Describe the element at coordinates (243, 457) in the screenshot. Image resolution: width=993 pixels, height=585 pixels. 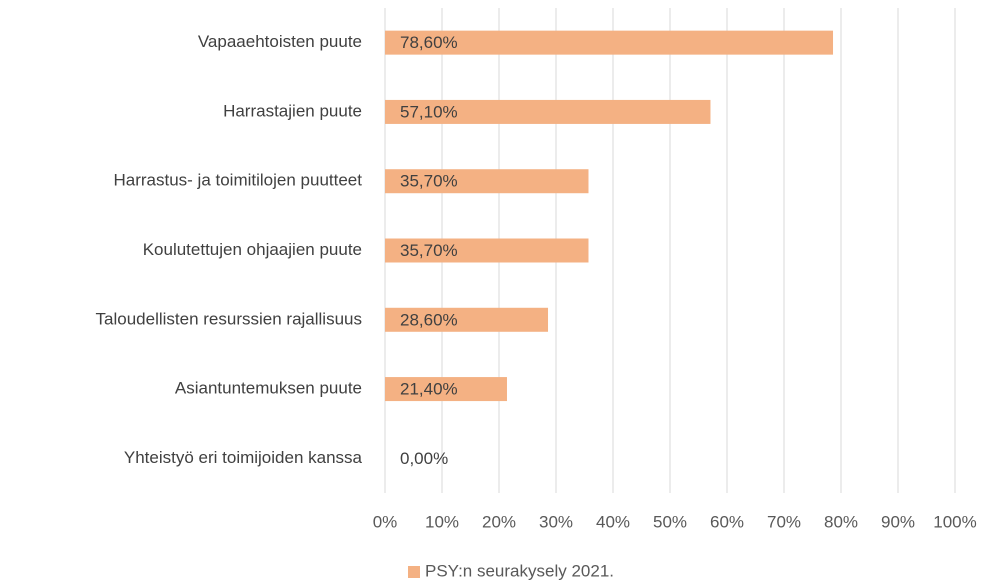
I see `y-tick-label: Yhteistyö eri toimijoiden kanssa` at that location.